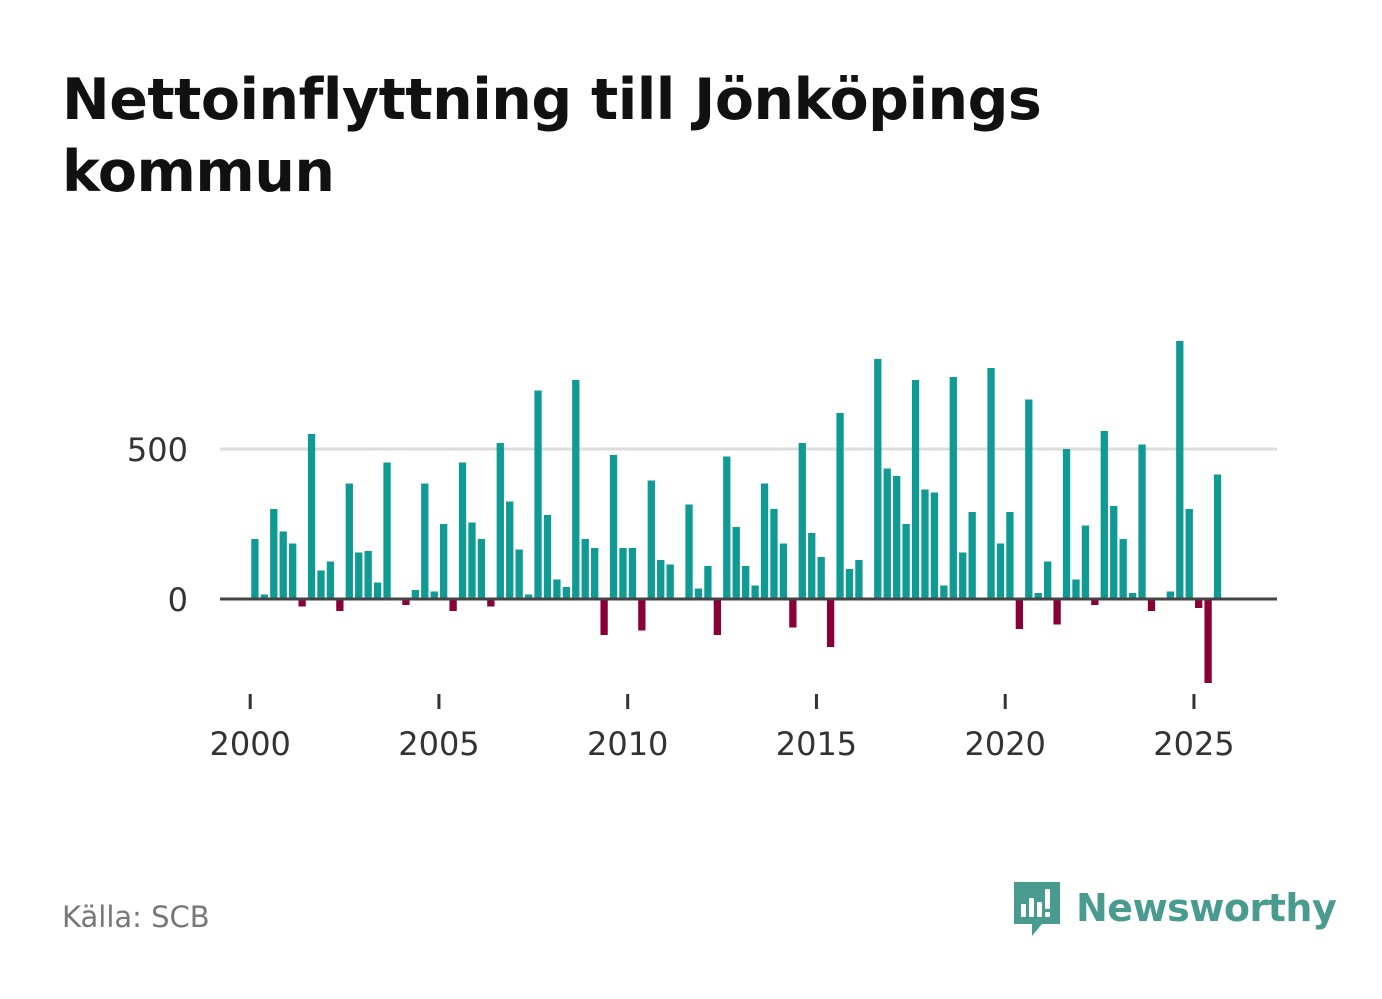 This screenshot has width=1382, height=999. Describe the element at coordinates (566, 593) in the screenshot. I see `bar: 2008 Q2: 40` at that location.